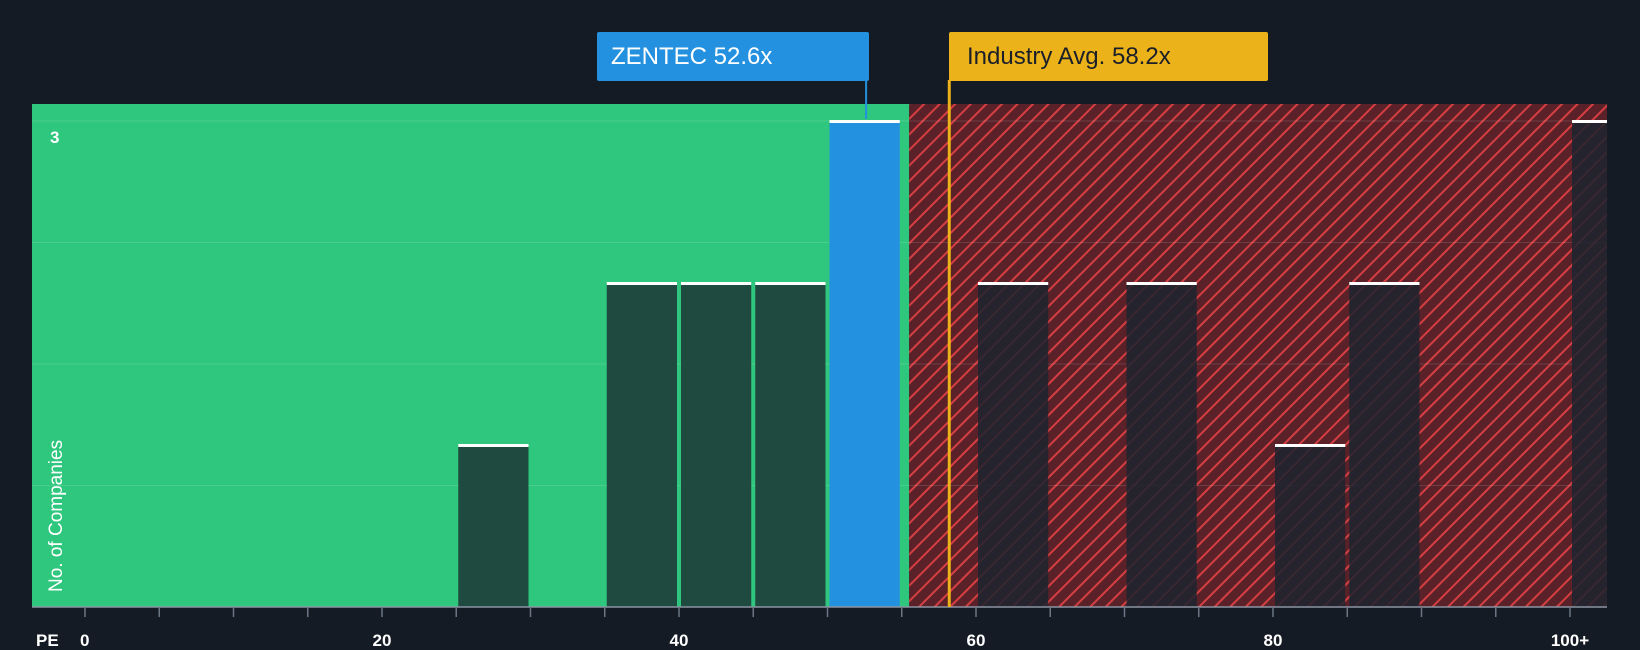 This screenshot has height=650, width=1640. What do you see at coordinates (1141, 56) in the screenshot?
I see `industry-avg-value: 58.2x` at bounding box center [1141, 56].